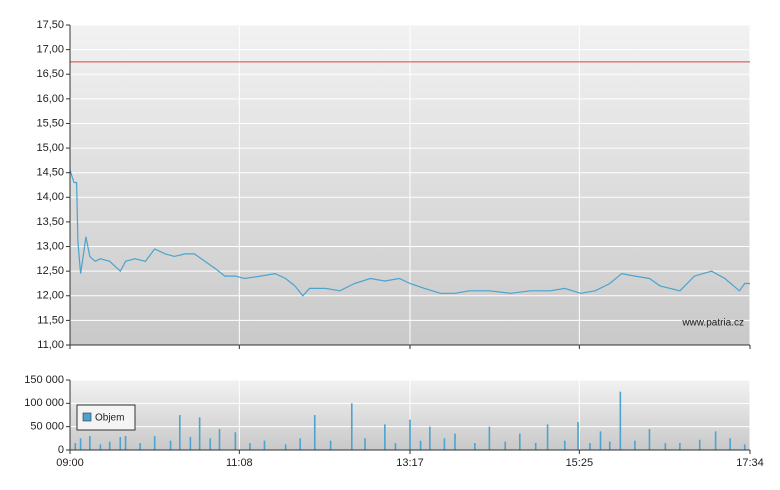 The width and height of the screenshot is (780, 490). Describe the element at coordinates (50, 320) in the screenshot. I see `y-tick-label: 11,50` at that location.